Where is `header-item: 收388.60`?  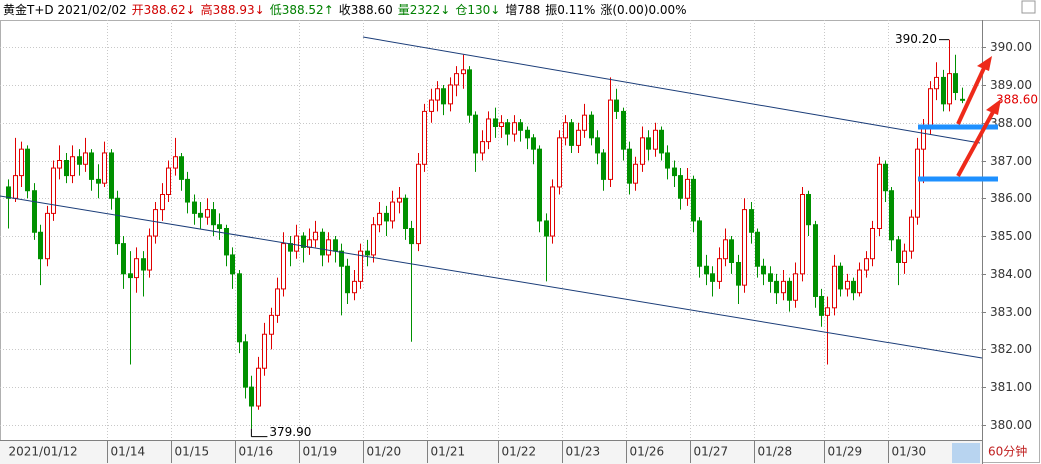 header-item: 收388.60 is located at coordinates (366, 10).